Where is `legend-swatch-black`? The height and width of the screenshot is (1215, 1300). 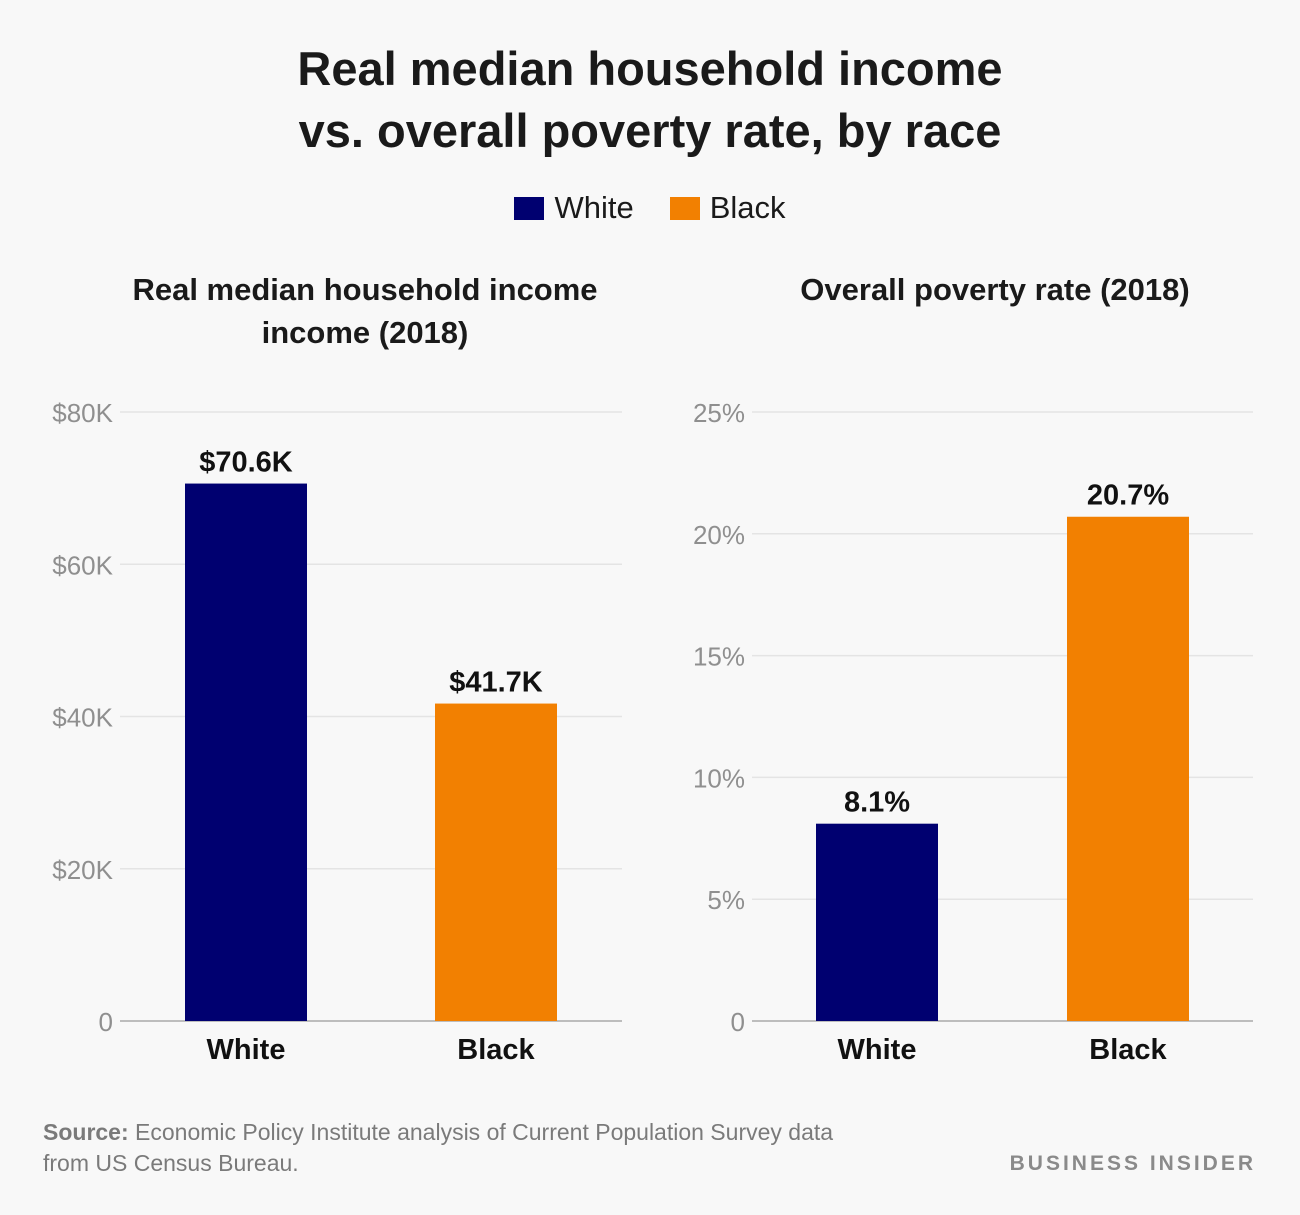
legend-swatch-black is located at coordinates (684, 208).